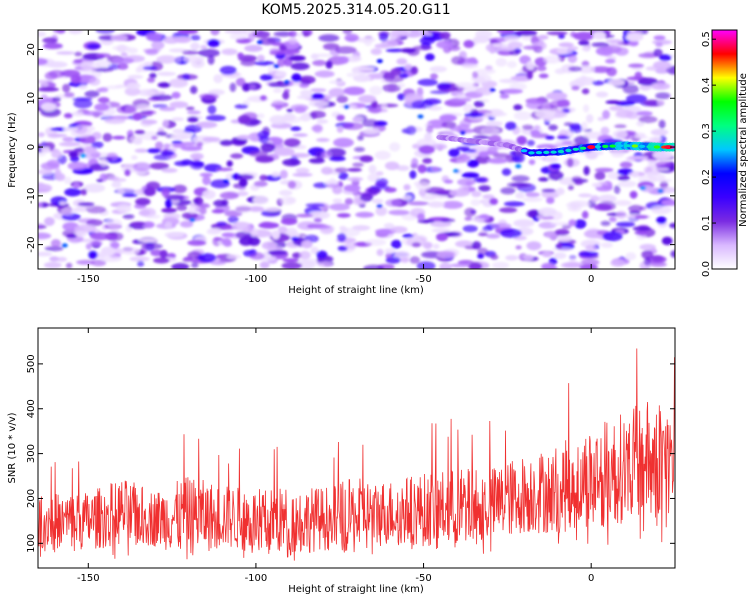 The width and height of the screenshot is (750, 600). Describe the element at coordinates (31, 363) in the screenshot. I see `y-tick-label: 500` at that location.